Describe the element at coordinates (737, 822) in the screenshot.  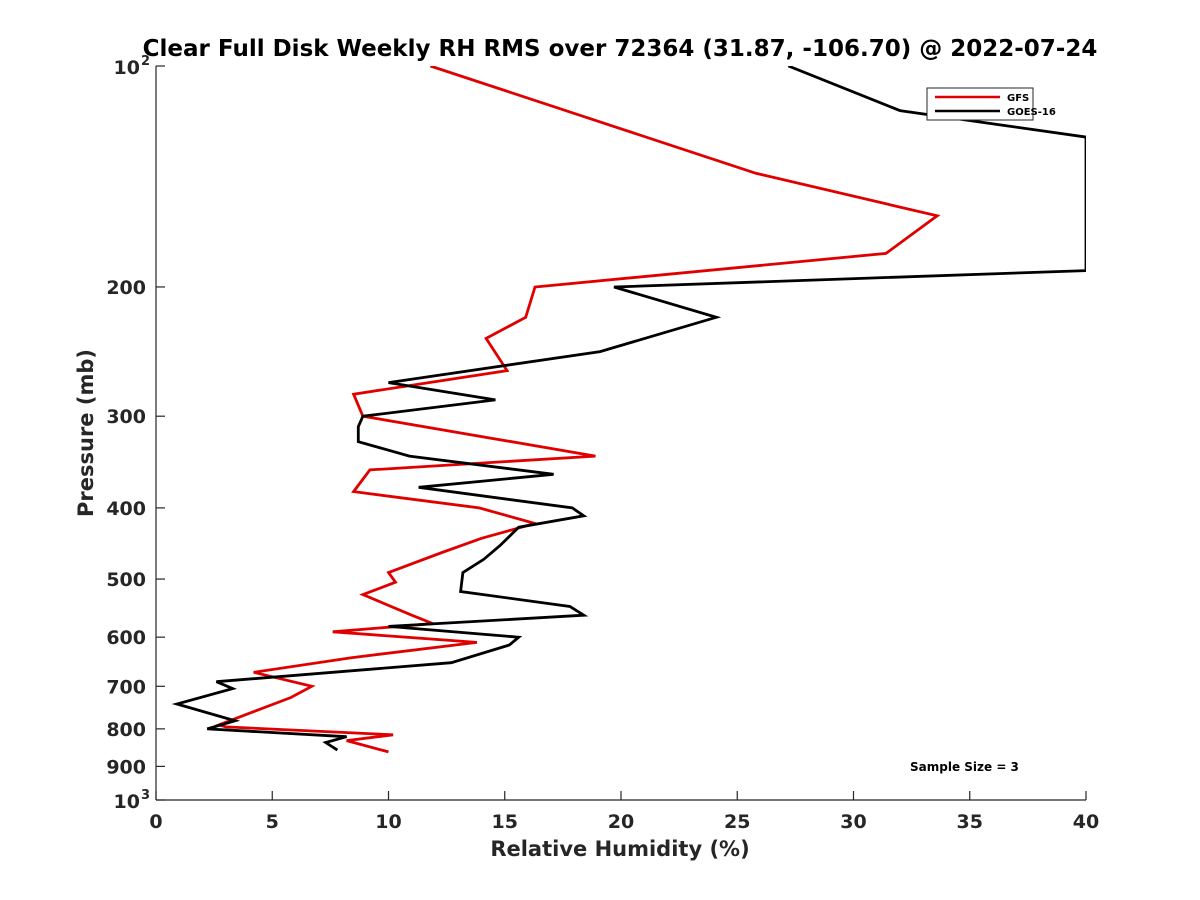
I see `x-tick-label: 25` at that location.